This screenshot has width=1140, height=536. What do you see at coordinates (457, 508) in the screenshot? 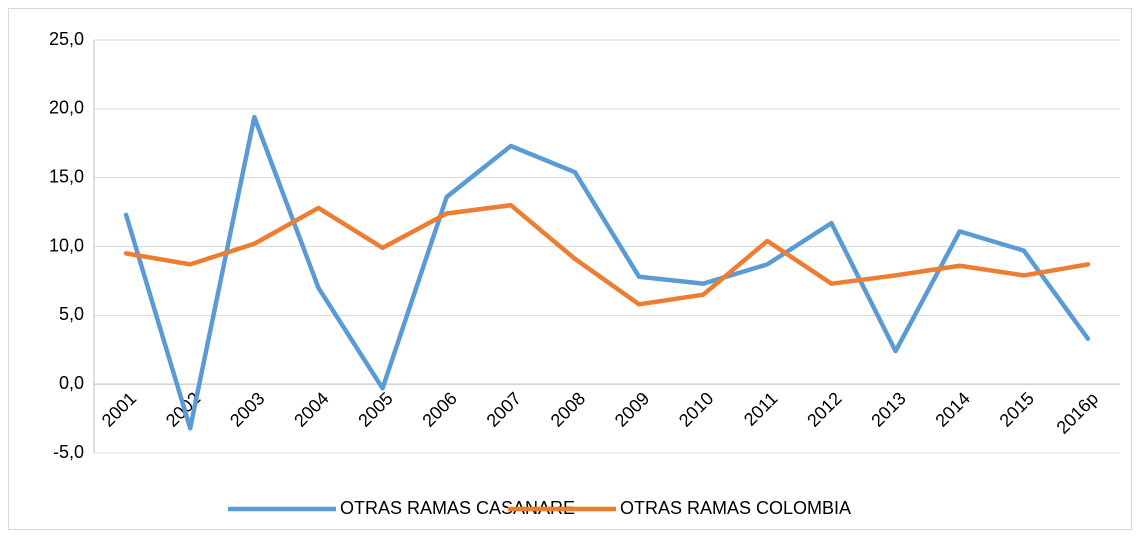
I see `legend-label: OTRAS RAMAS CASANARE` at bounding box center [457, 508].